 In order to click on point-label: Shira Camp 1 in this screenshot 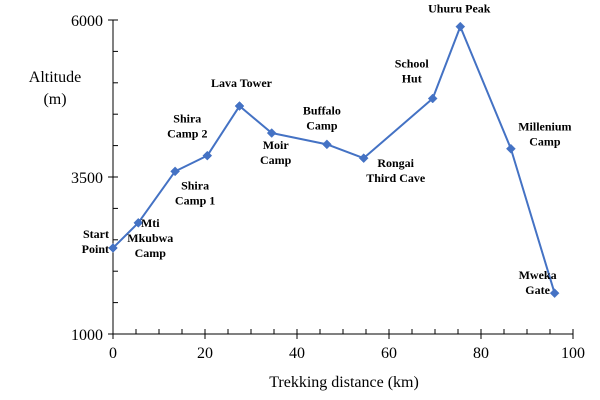, I will do `click(195, 192)`.